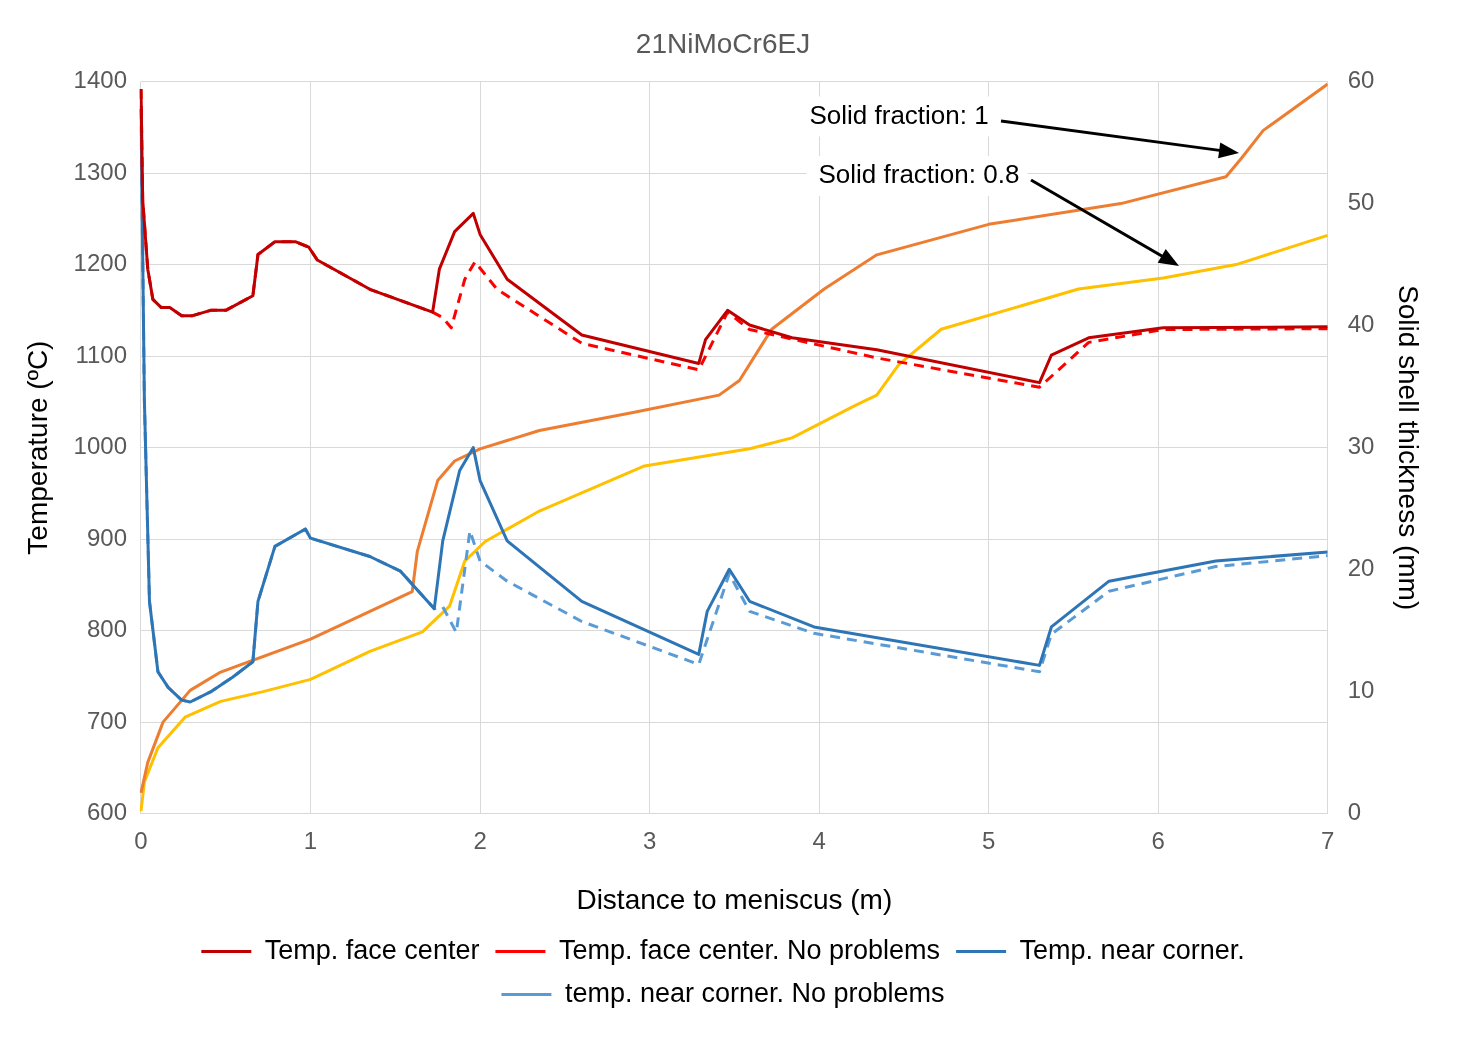  What do you see at coordinates (1361, 690) in the screenshot?
I see `y2-tick-label: 10` at bounding box center [1361, 690].